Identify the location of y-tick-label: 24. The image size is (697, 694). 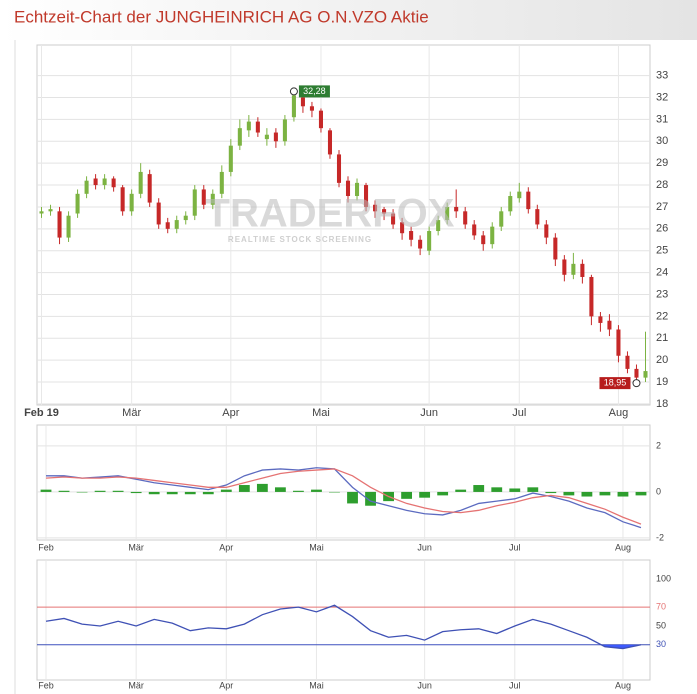
(662, 273).